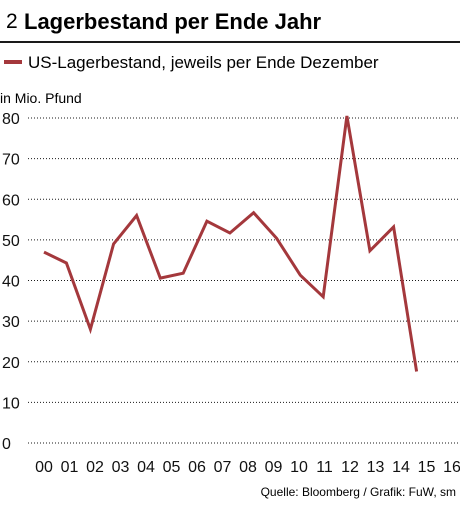 Image resolution: width=460 pixels, height=506 pixels. I want to click on x-tick-label: 03, so click(121, 467).